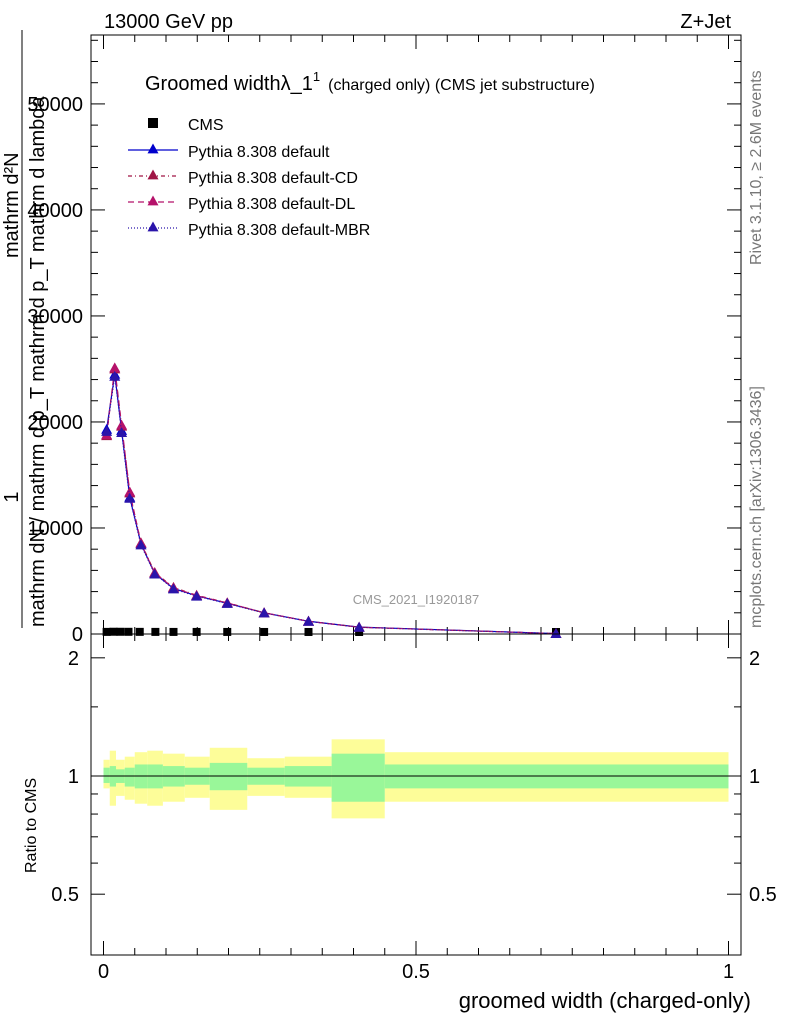 This screenshot has width=786, height=1029. I want to click on ratio-y-axis-label: Ratio to CMS, so click(31, 825).